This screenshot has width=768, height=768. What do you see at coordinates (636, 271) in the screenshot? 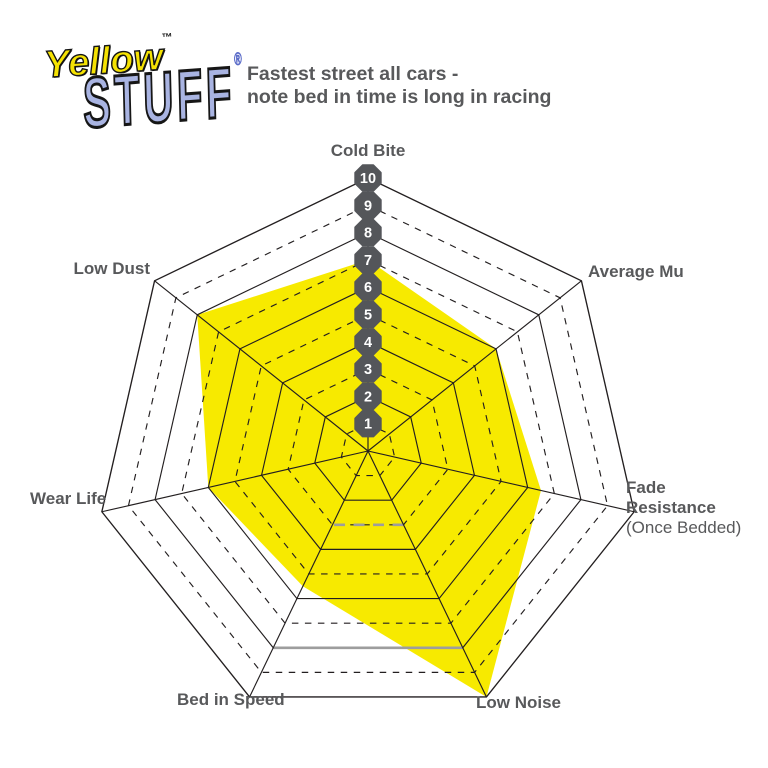
I see `axis-label-average-mu: Average Mu` at bounding box center [636, 271].